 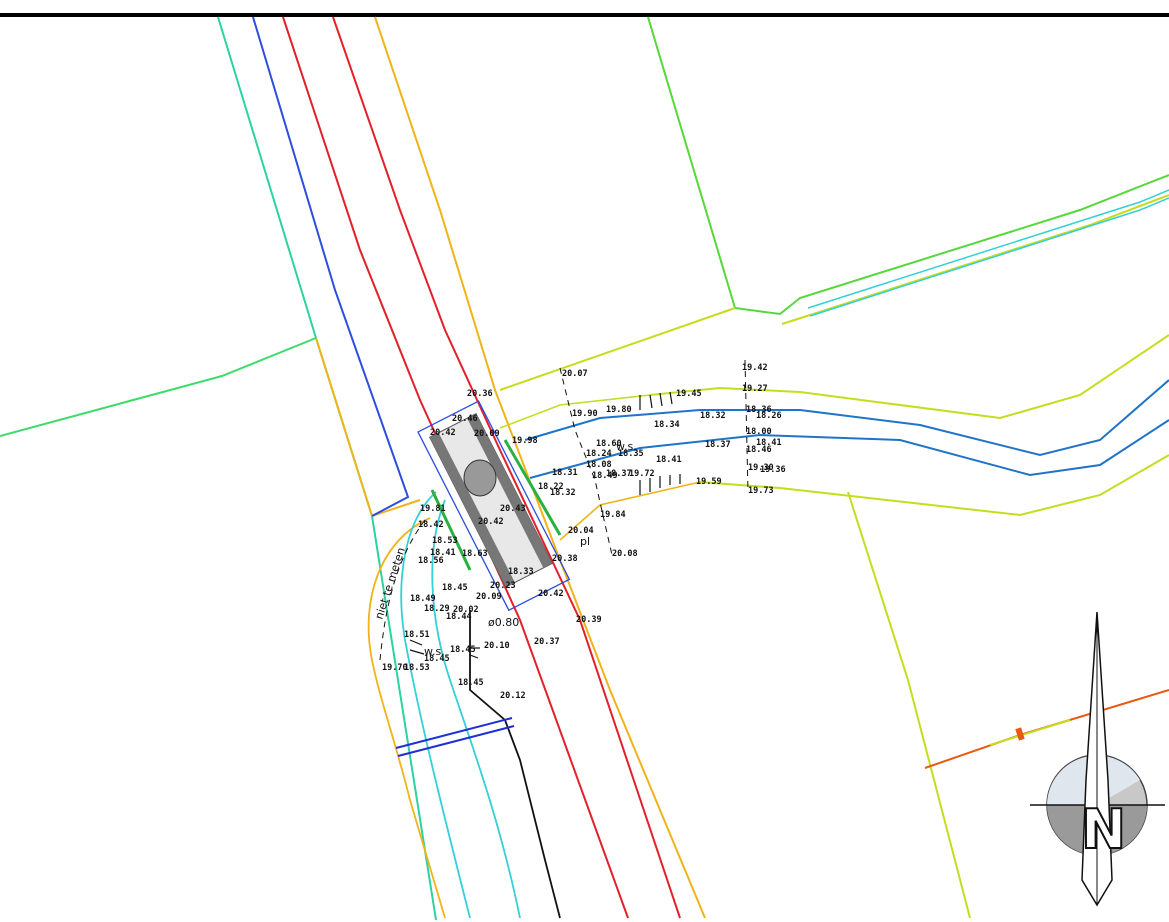 What do you see at coordinates (480, 394) in the screenshot?
I see `elev: 20.36` at bounding box center [480, 394].